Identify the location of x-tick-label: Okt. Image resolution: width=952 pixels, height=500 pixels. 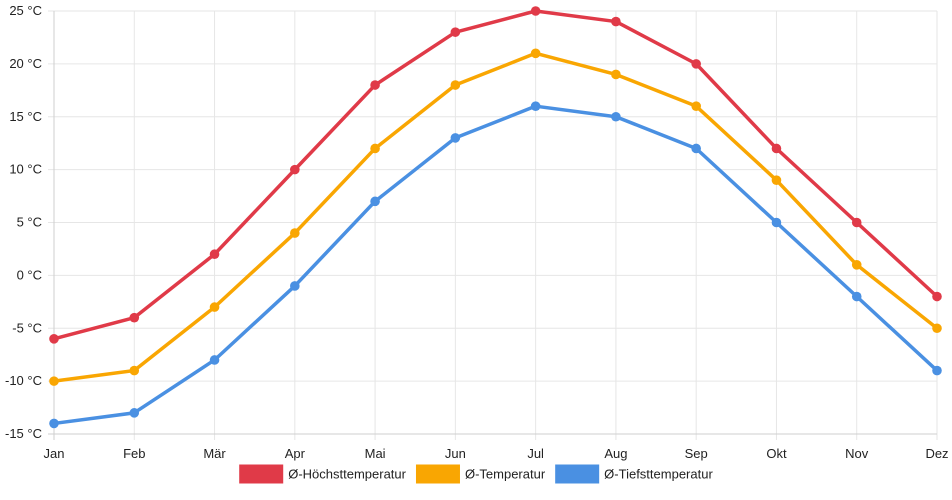
(776, 453).